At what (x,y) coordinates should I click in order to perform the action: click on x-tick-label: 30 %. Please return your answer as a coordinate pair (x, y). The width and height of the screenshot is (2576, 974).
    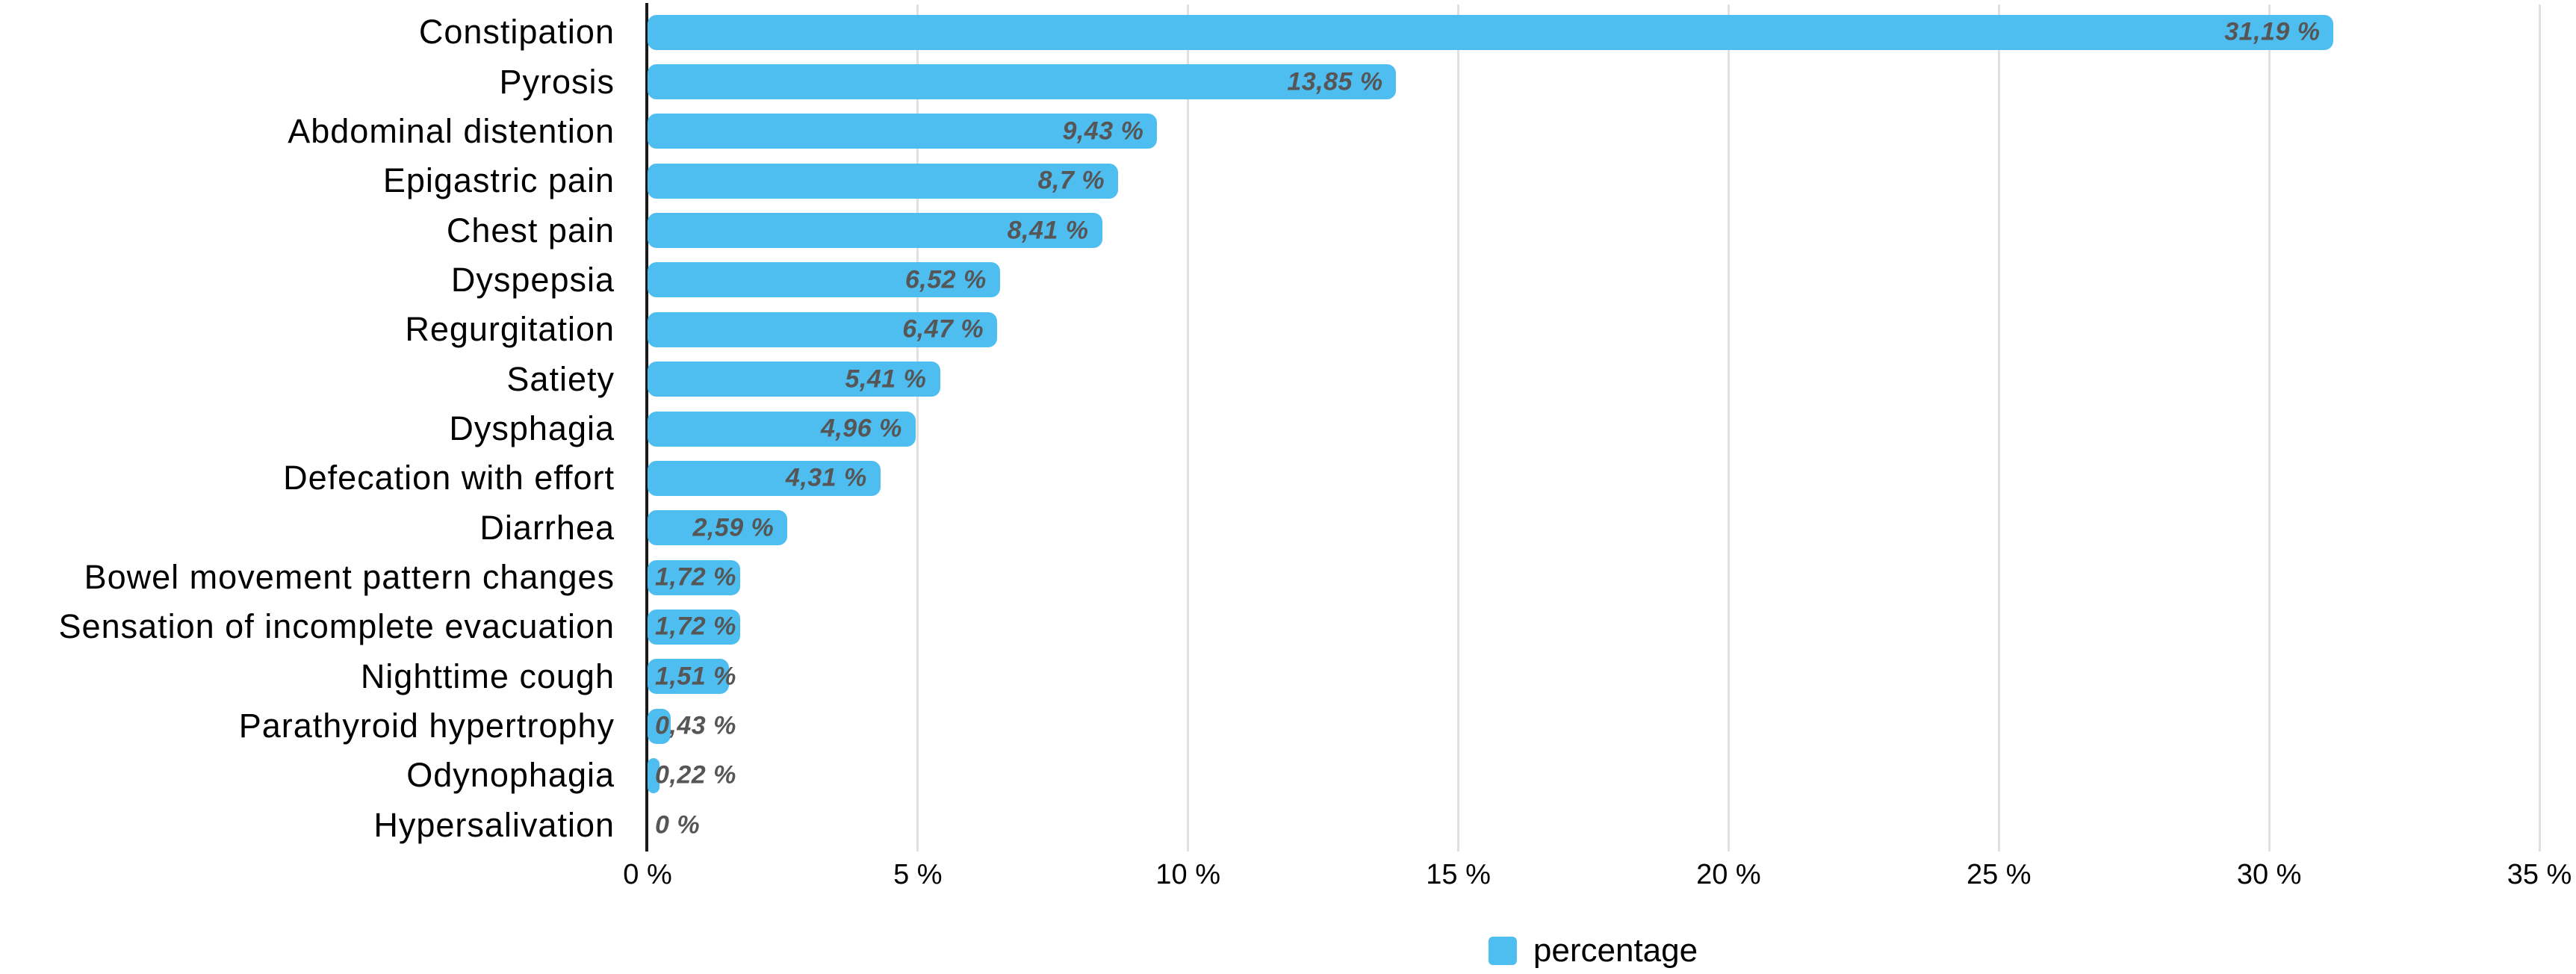
    Looking at the image, I should click on (2269, 875).